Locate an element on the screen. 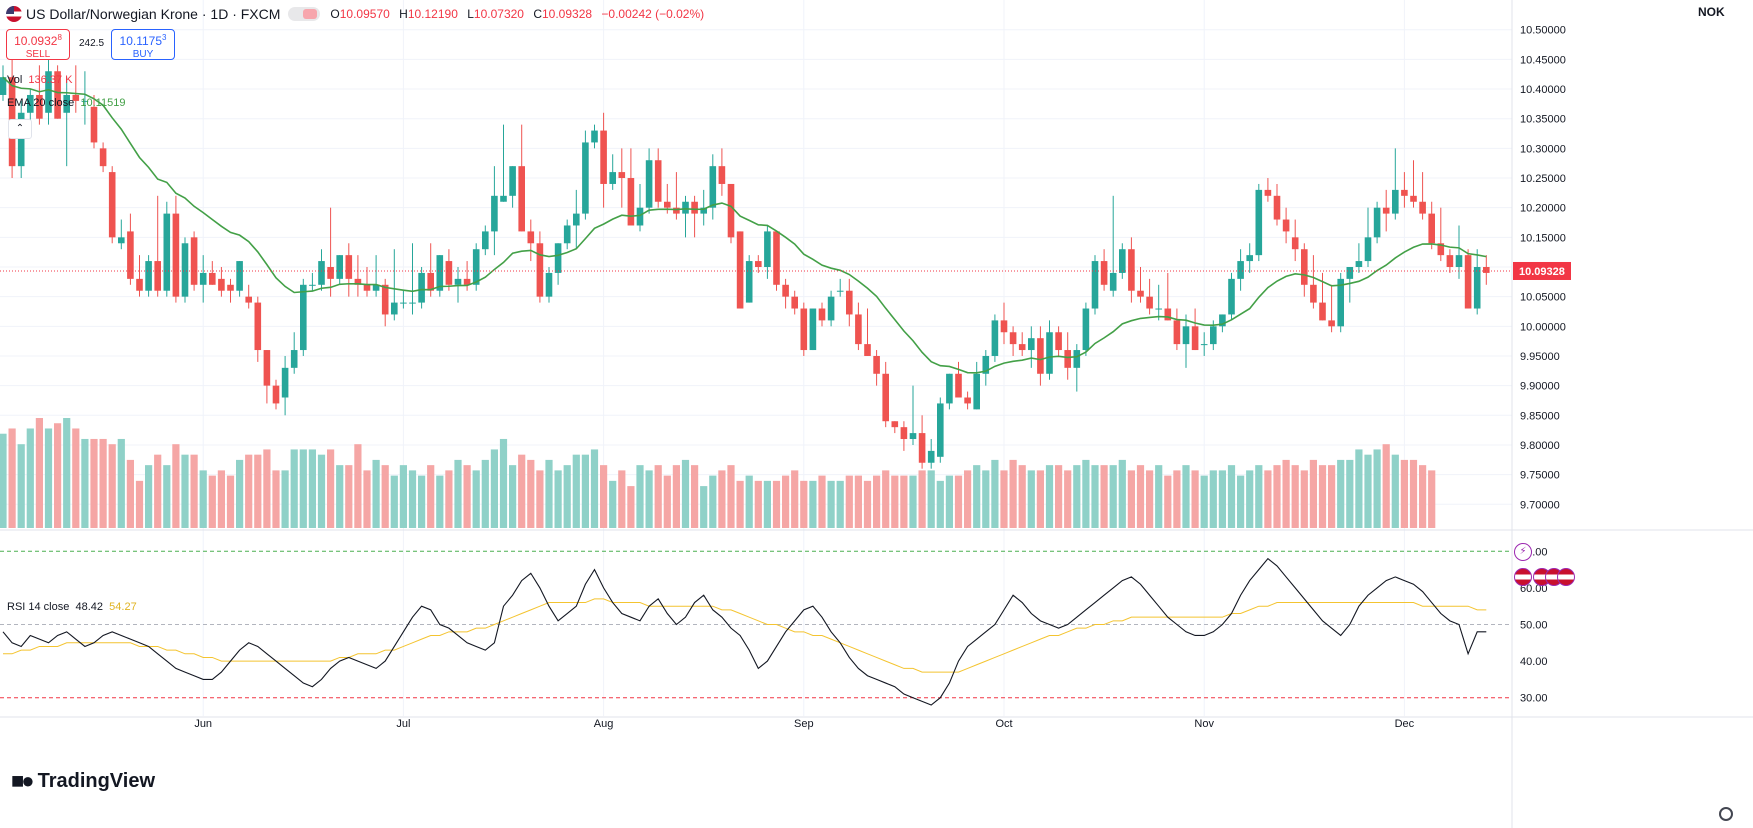 This screenshot has height=828, width=1753. symbol-title: US Dollar/Norwegian Krone · 1D · FXCM is located at coordinates (153, 14).